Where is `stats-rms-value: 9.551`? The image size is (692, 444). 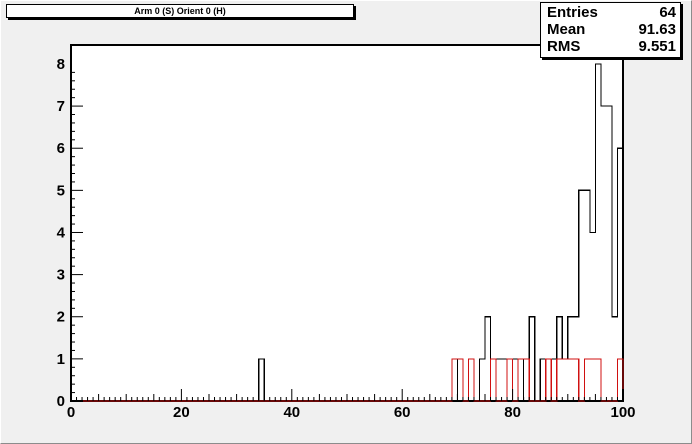 stats-rms-value: 9.551 is located at coordinates (657, 46).